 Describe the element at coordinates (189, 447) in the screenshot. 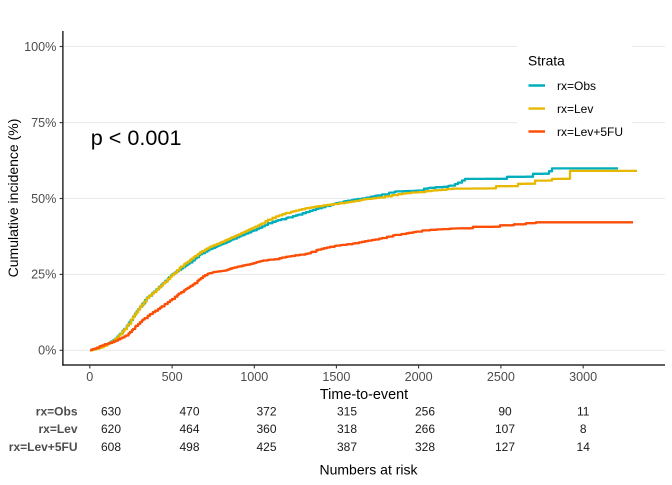

I see `svg-text: 498` at that location.